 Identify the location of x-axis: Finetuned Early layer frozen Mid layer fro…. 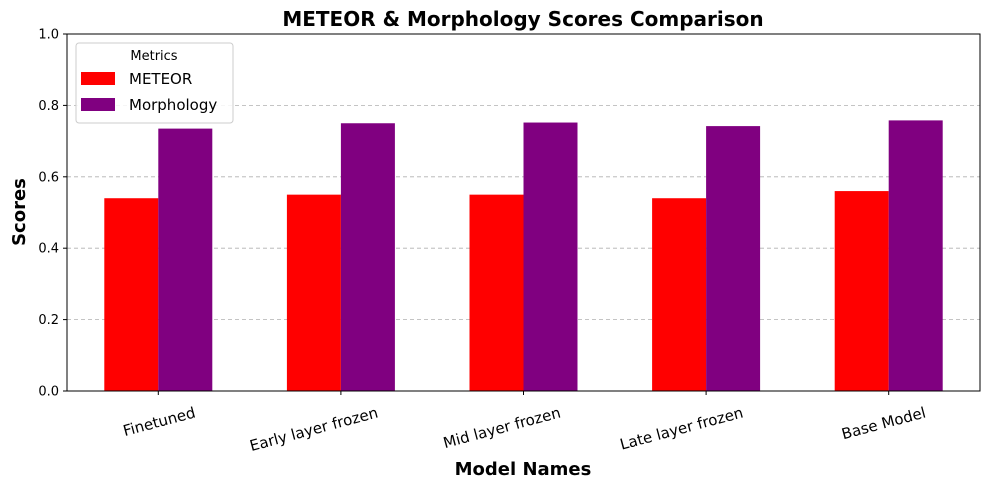
(524, 423).